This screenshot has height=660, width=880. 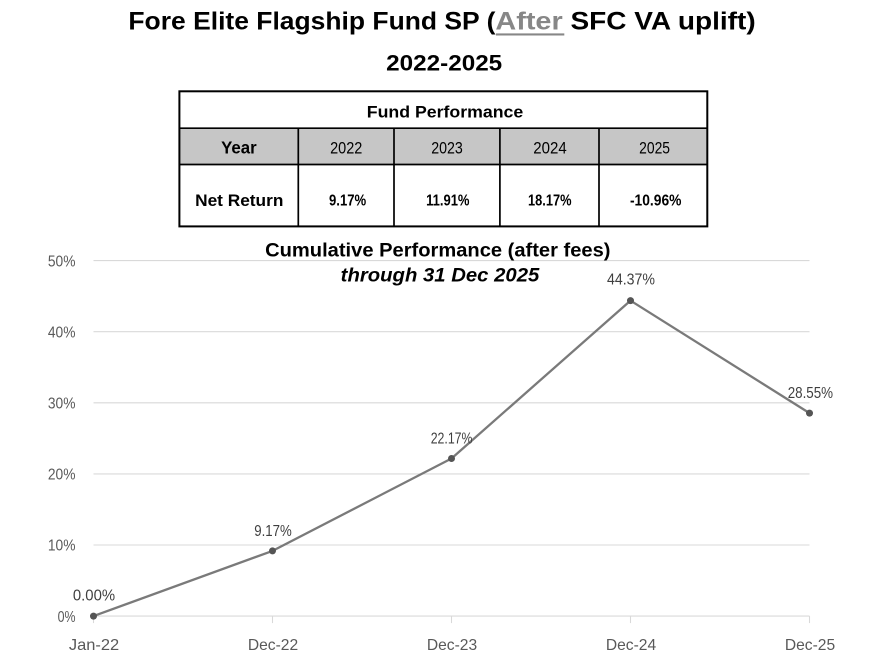 What do you see at coordinates (549, 149) in the screenshot?
I see `svg-text: 2024` at bounding box center [549, 149].